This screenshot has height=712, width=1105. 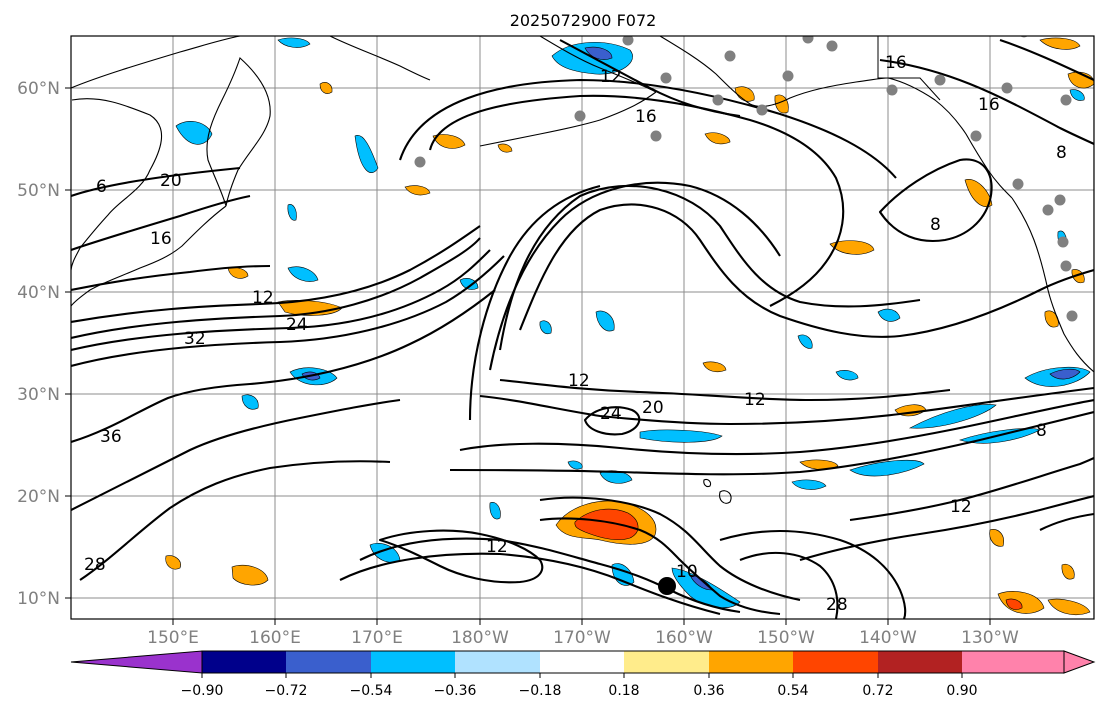 I want to click on political-boundaries, so click(x=909, y=68).